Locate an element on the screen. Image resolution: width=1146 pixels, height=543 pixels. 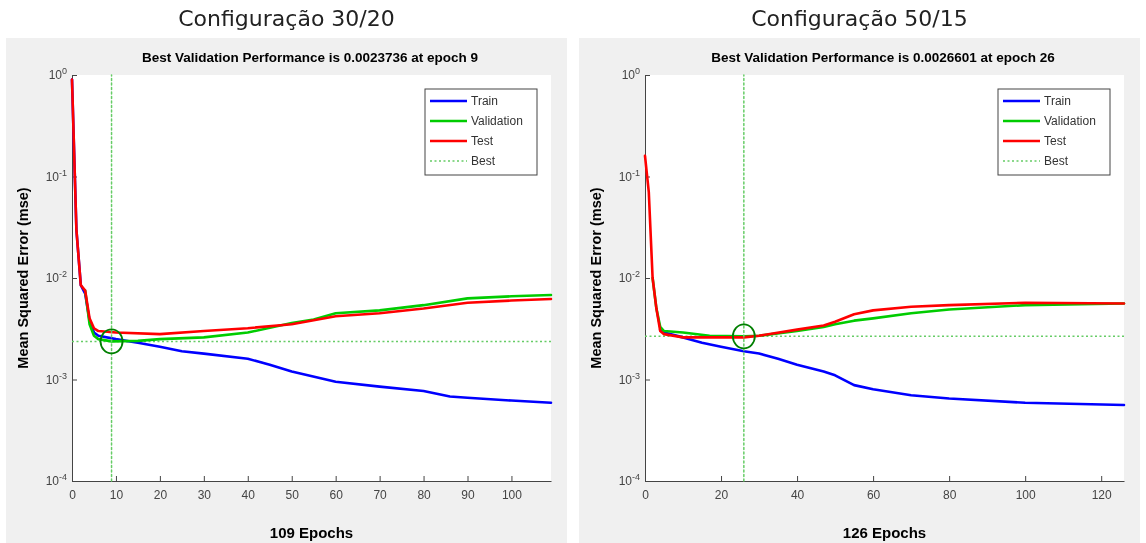
x-tick-label: 90 is located at coordinates (468, 494).